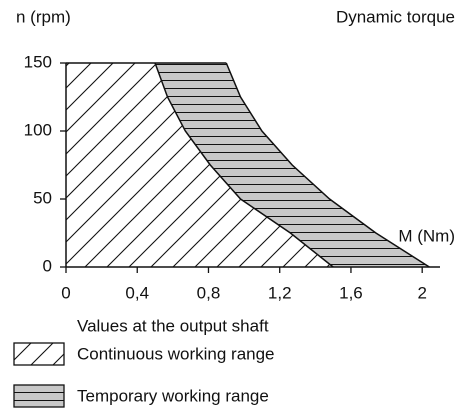 The width and height of the screenshot is (469, 411). I want to click on legend-label: Temporary working range, so click(173, 395).